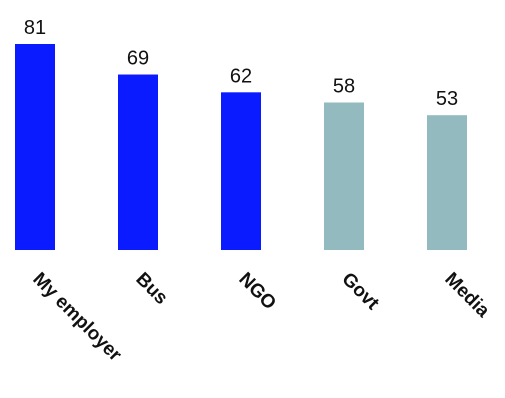  Describe the element at coordinates (241, 171) in the screenshot. I see `bar-ngo` at that location.